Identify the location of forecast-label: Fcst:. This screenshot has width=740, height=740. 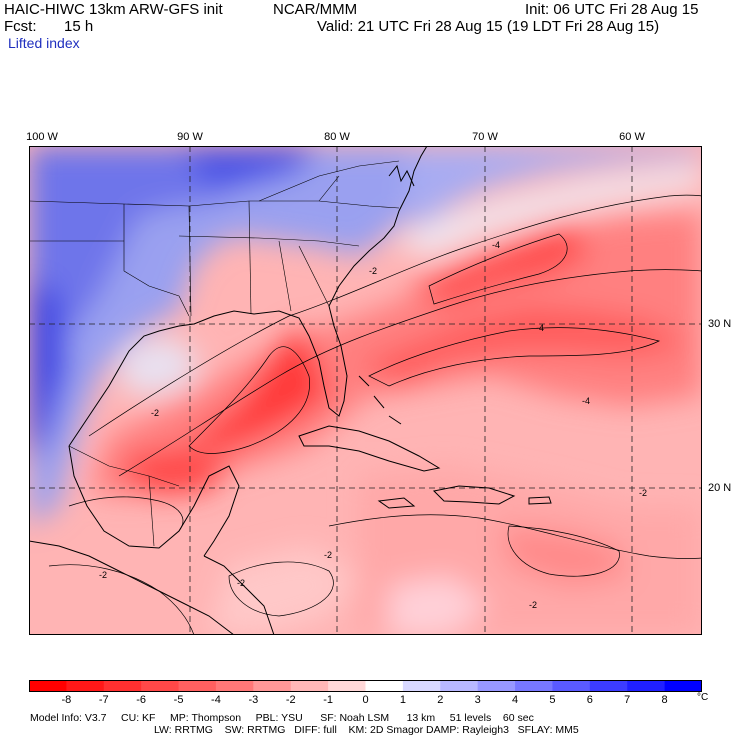
(20, 26).